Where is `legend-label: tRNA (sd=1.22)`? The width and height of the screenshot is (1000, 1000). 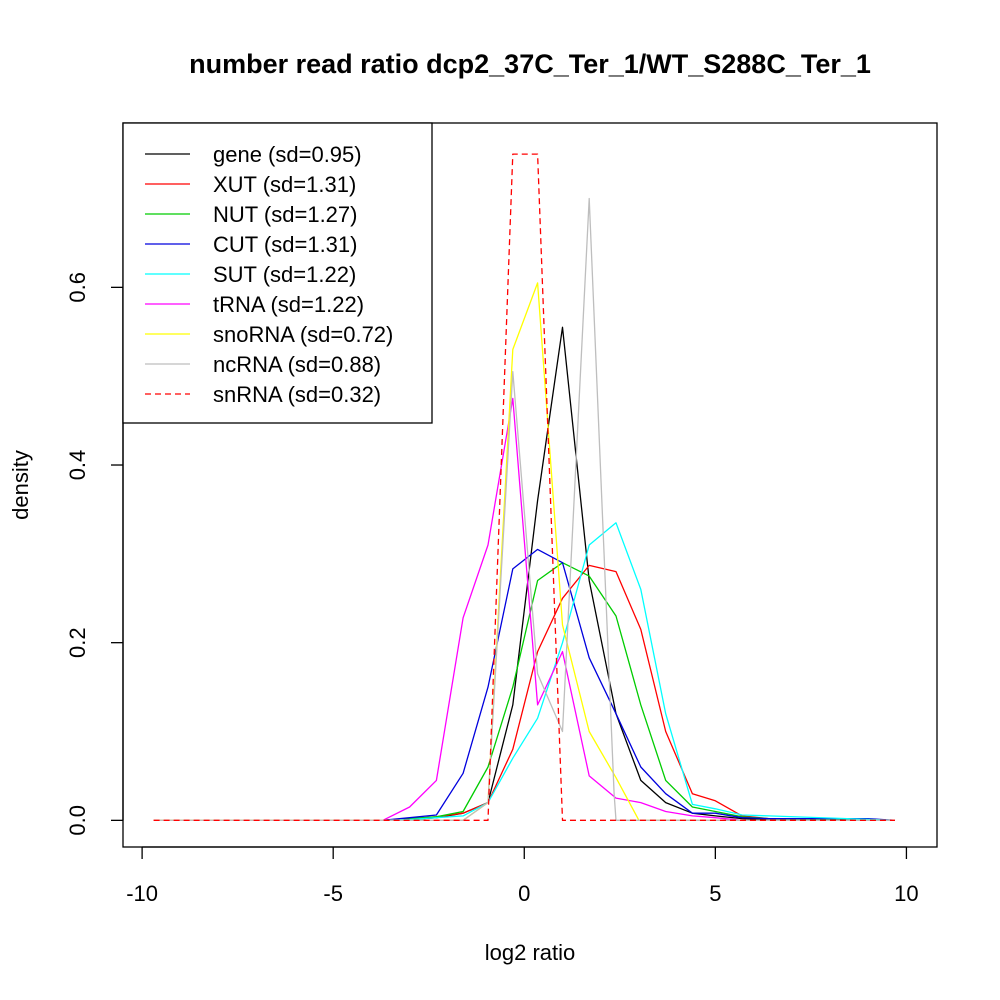
legend-label: tRNA (sd=1.22) is located at coordinates (288, 304).